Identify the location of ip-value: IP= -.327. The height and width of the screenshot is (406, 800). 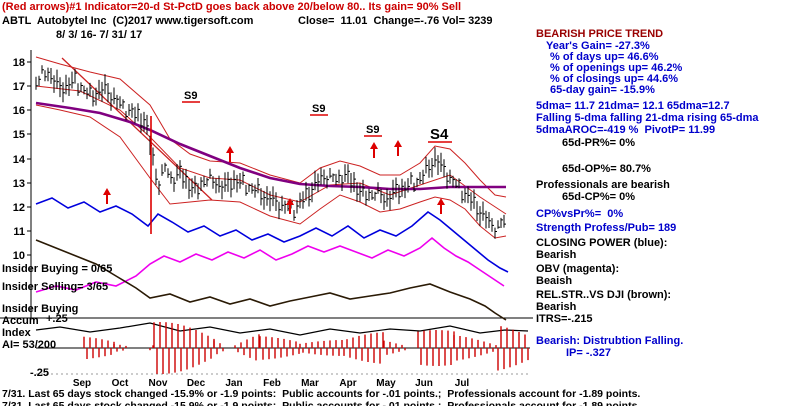
(588, 353).